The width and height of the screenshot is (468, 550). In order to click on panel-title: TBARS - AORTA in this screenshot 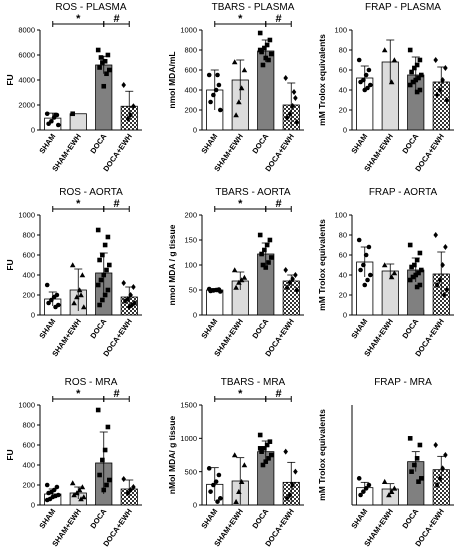, I will do `click(253, 192)`.